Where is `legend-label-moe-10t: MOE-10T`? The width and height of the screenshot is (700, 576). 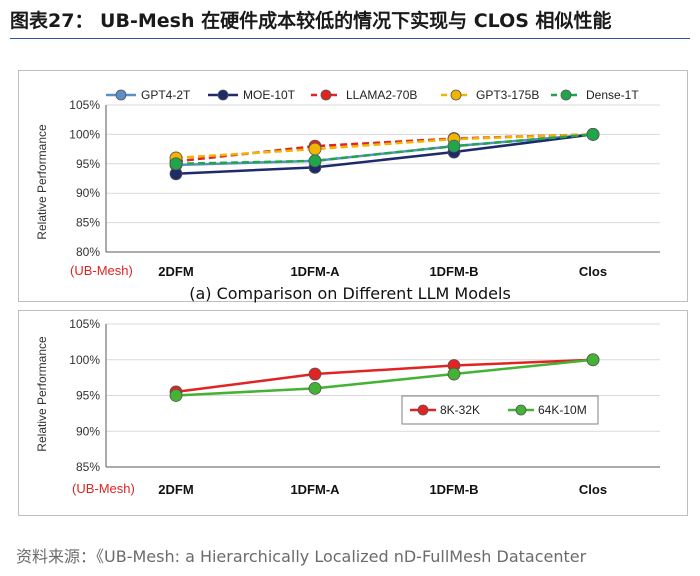 legend-label-moe-10t: MOE-10T is located at coordinates (269, 95).